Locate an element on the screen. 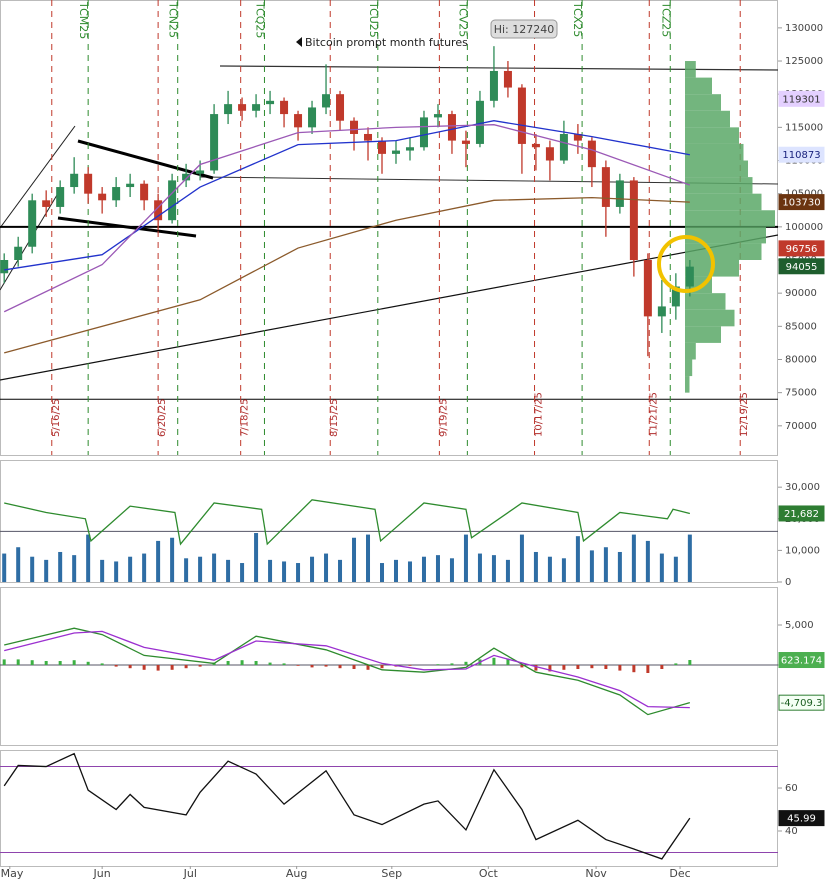  high-label: Hi: 127240 is located at coordinates (524, 29).